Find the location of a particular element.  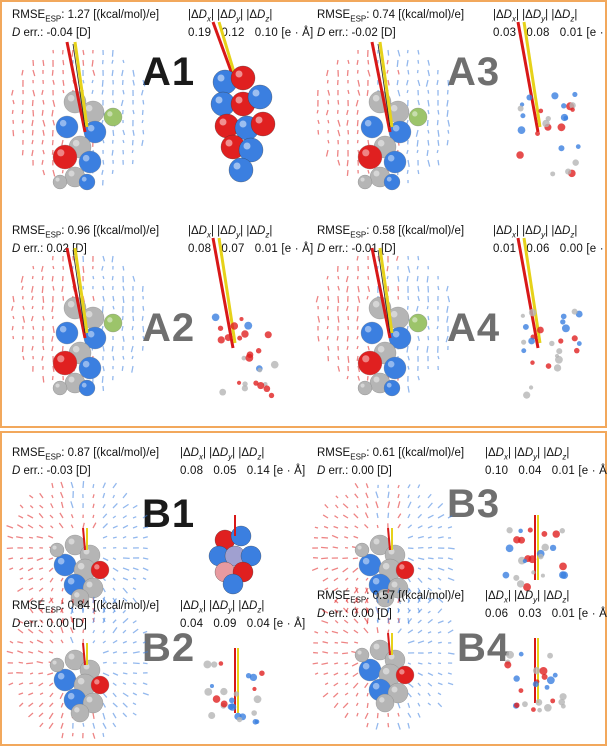

delta-dy-value: 0.05 is located at coordinates (225, 471).